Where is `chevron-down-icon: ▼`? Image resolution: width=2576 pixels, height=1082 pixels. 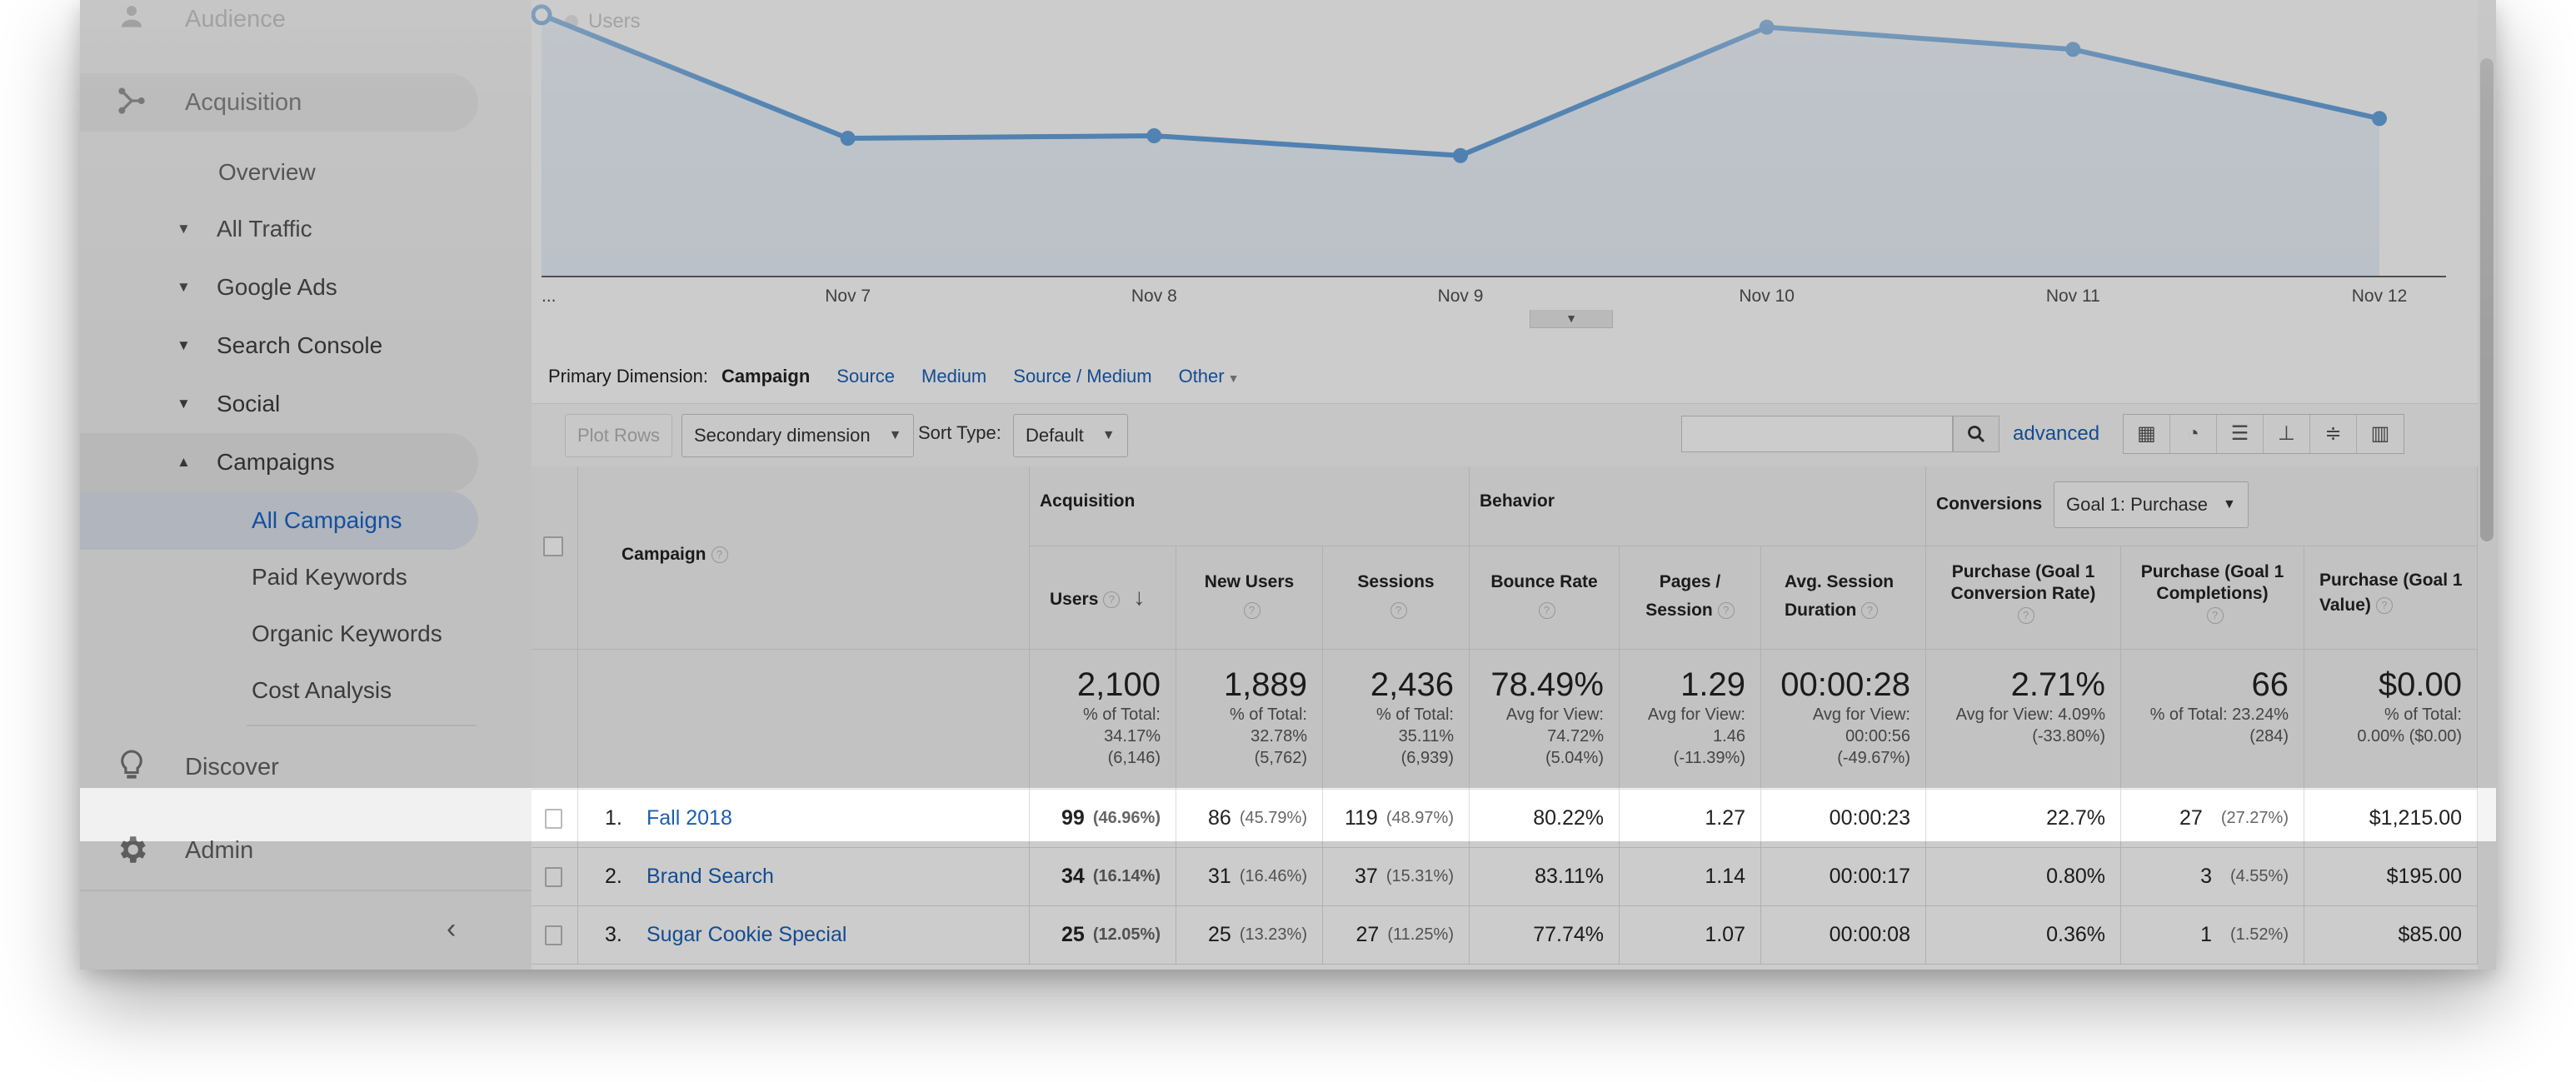 chevron-down-icon: ▼ is located at coordinates (1108, 435).